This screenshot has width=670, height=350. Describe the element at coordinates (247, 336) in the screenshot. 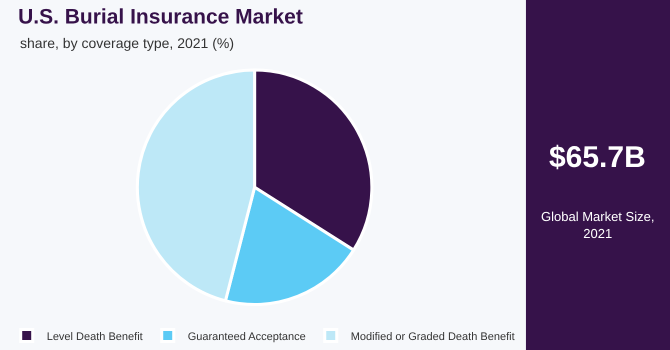

I see `legend-label: Guaranteed Acceptance` at that location.